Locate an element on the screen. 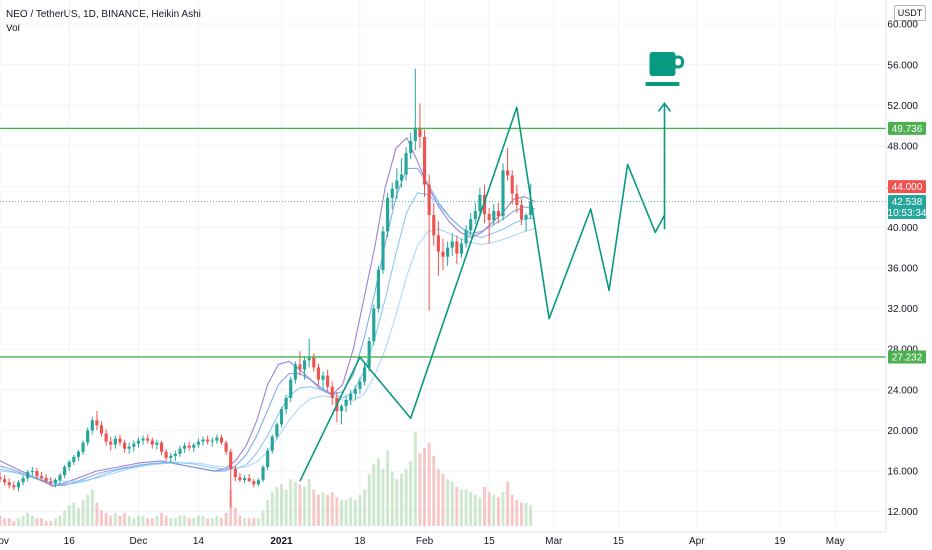 This screenshot has width=932, height=550. time-tick-label: 2021 is located at coordinates (281, 541).